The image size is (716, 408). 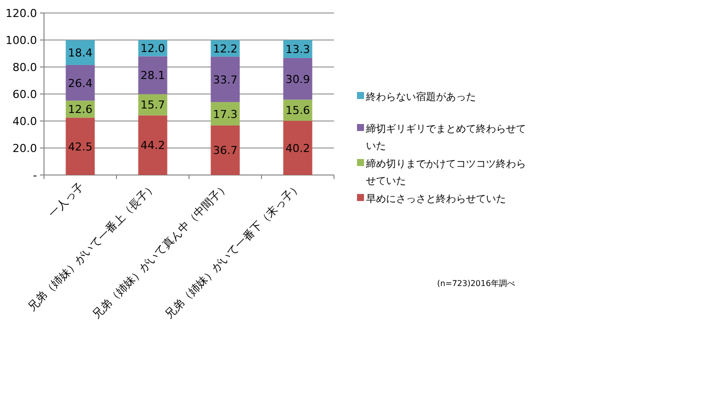 I want to click on data-label: 42.5, so click(x=80, y=147).